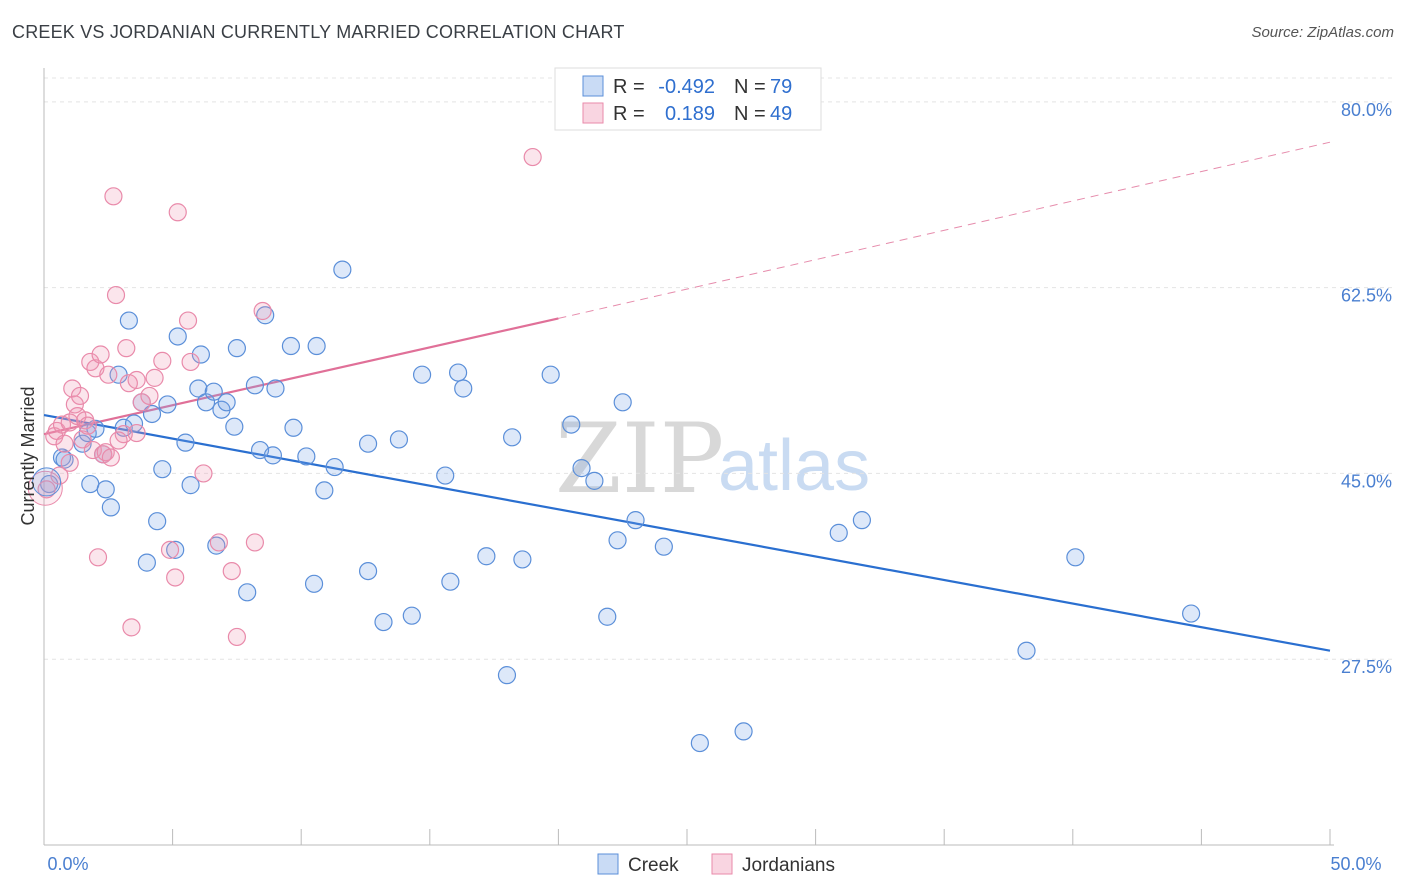 This screenshot has width=1406, height=892. Describe the element at coordinates (608, 864) in the screenshot. I see `bottom-legend-creek-swatch` at that location.